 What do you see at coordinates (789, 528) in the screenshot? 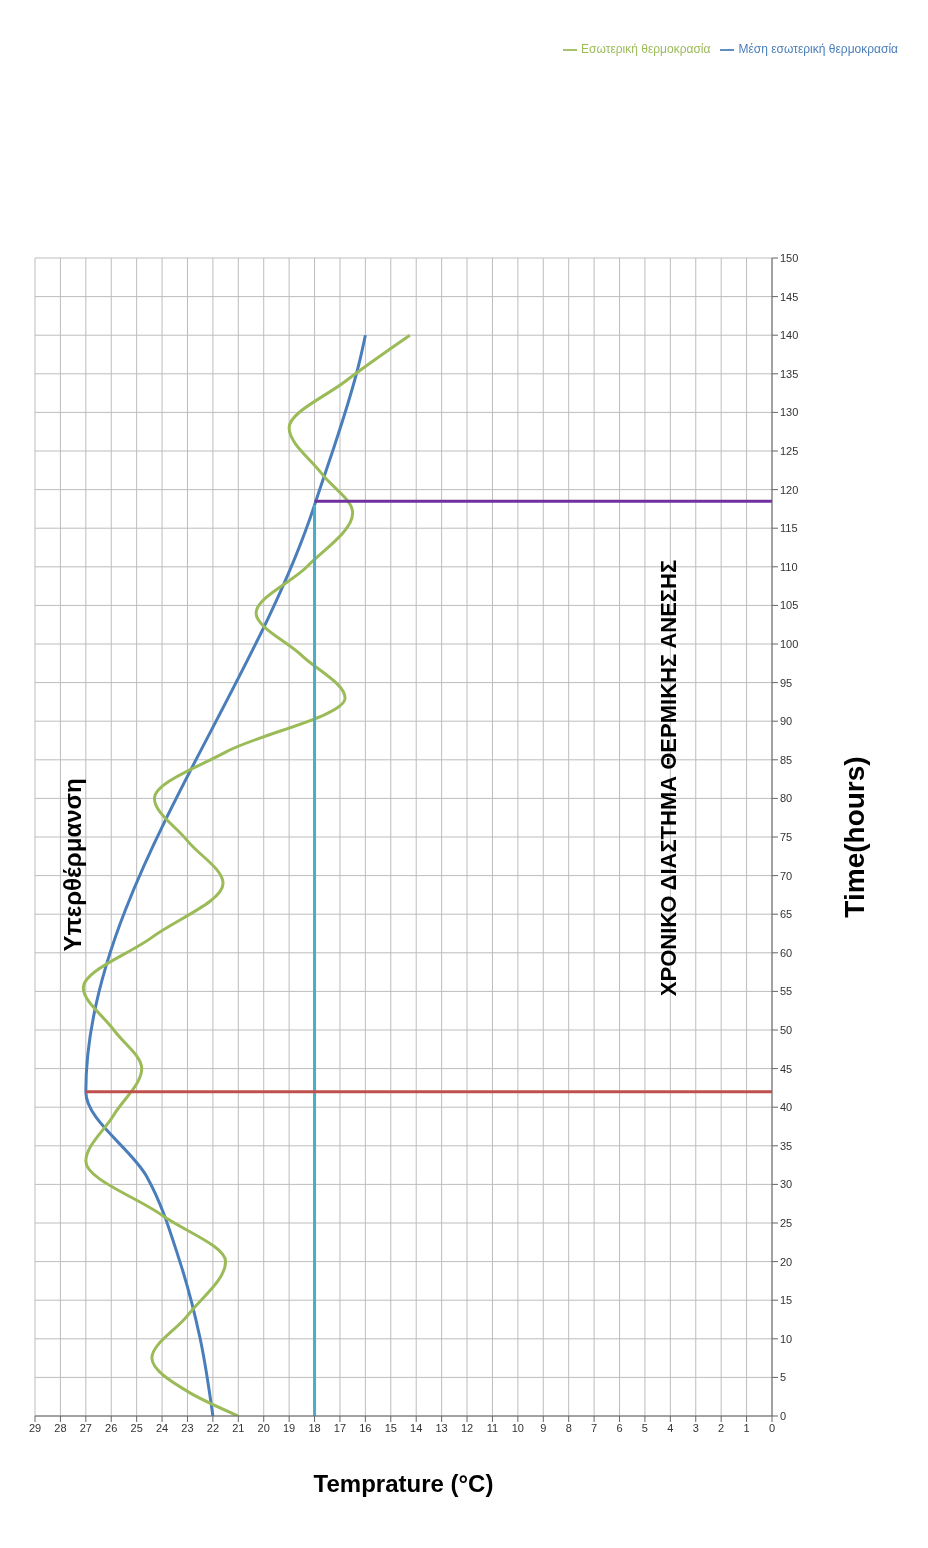
I see `y-tick-label: 115` at bounding box center [789, 528].